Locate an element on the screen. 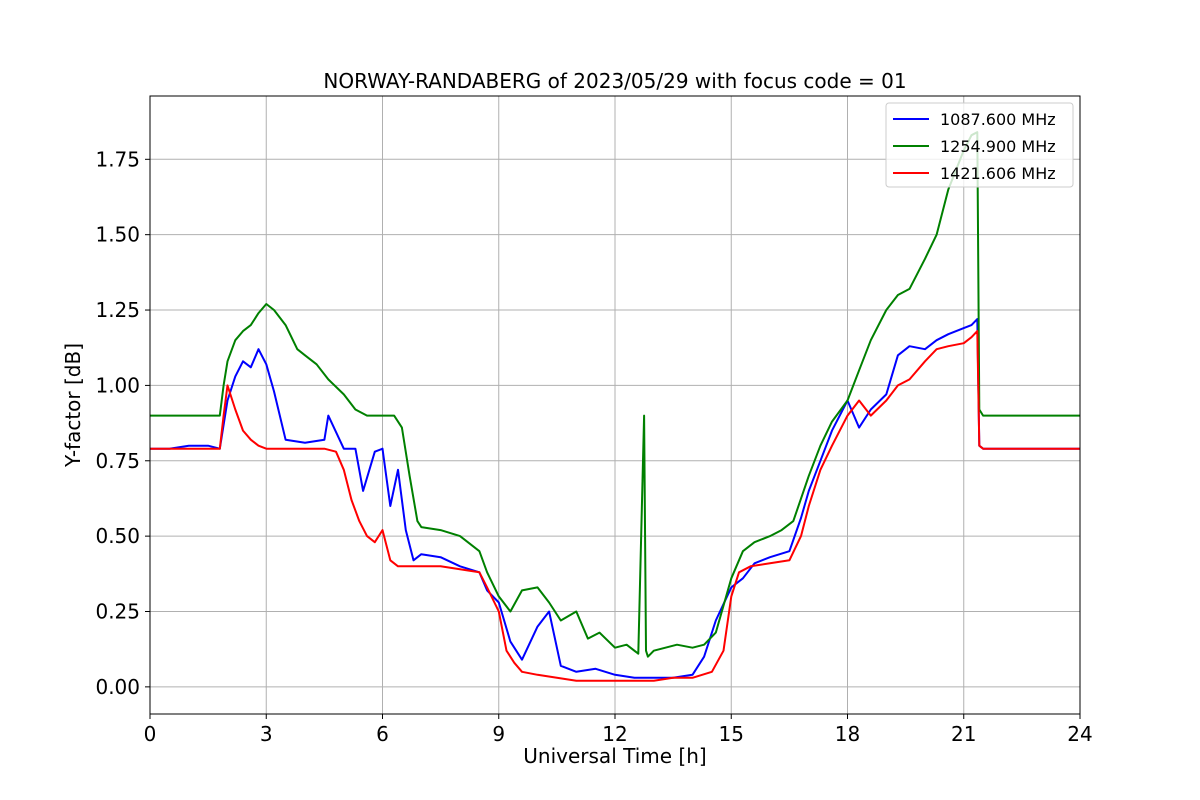  y-tick-label: 0.50 is located at coordinates (117, 536).